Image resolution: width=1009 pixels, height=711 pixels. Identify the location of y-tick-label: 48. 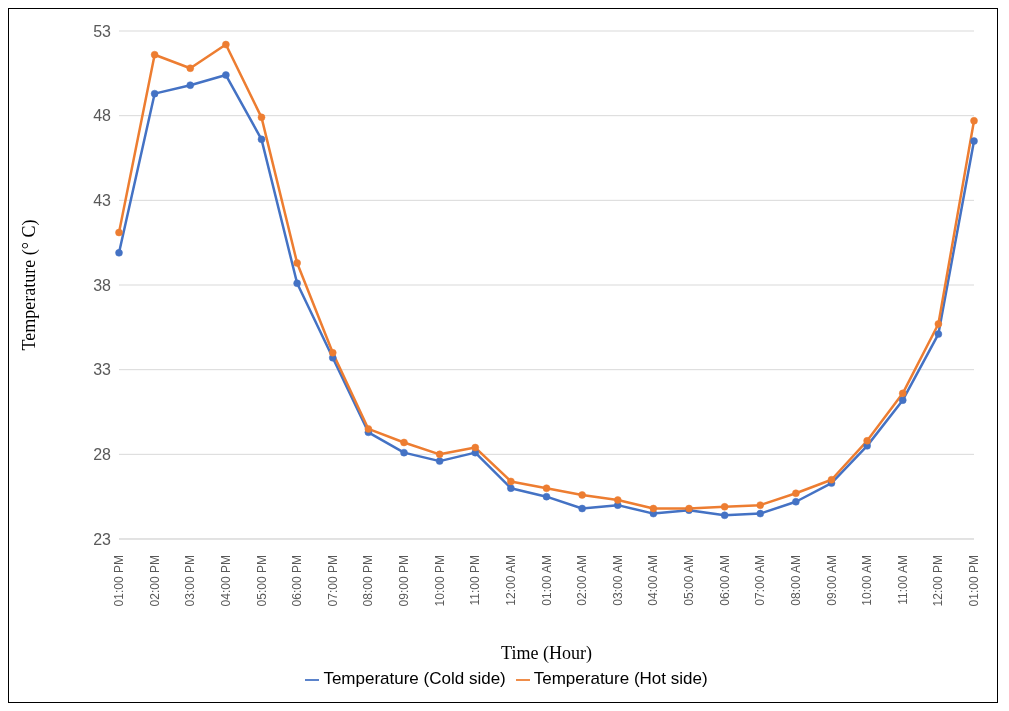
(102, 116).